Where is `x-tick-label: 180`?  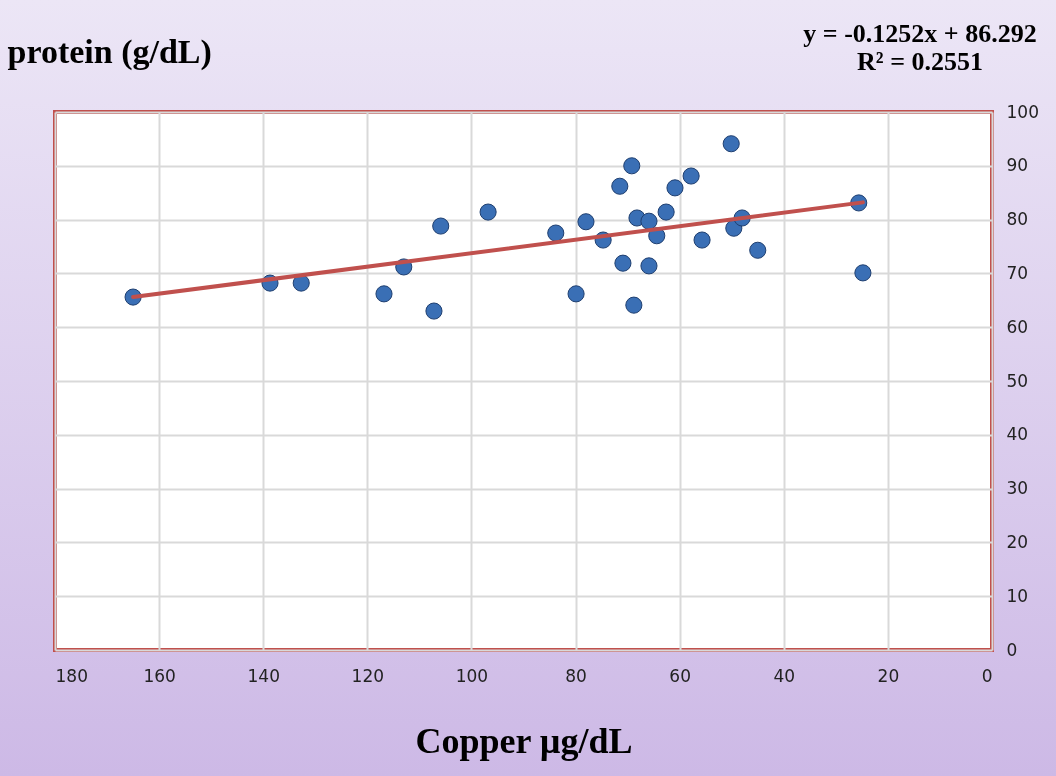 x-tick-label: 180 is located at coordinates (71, 675).